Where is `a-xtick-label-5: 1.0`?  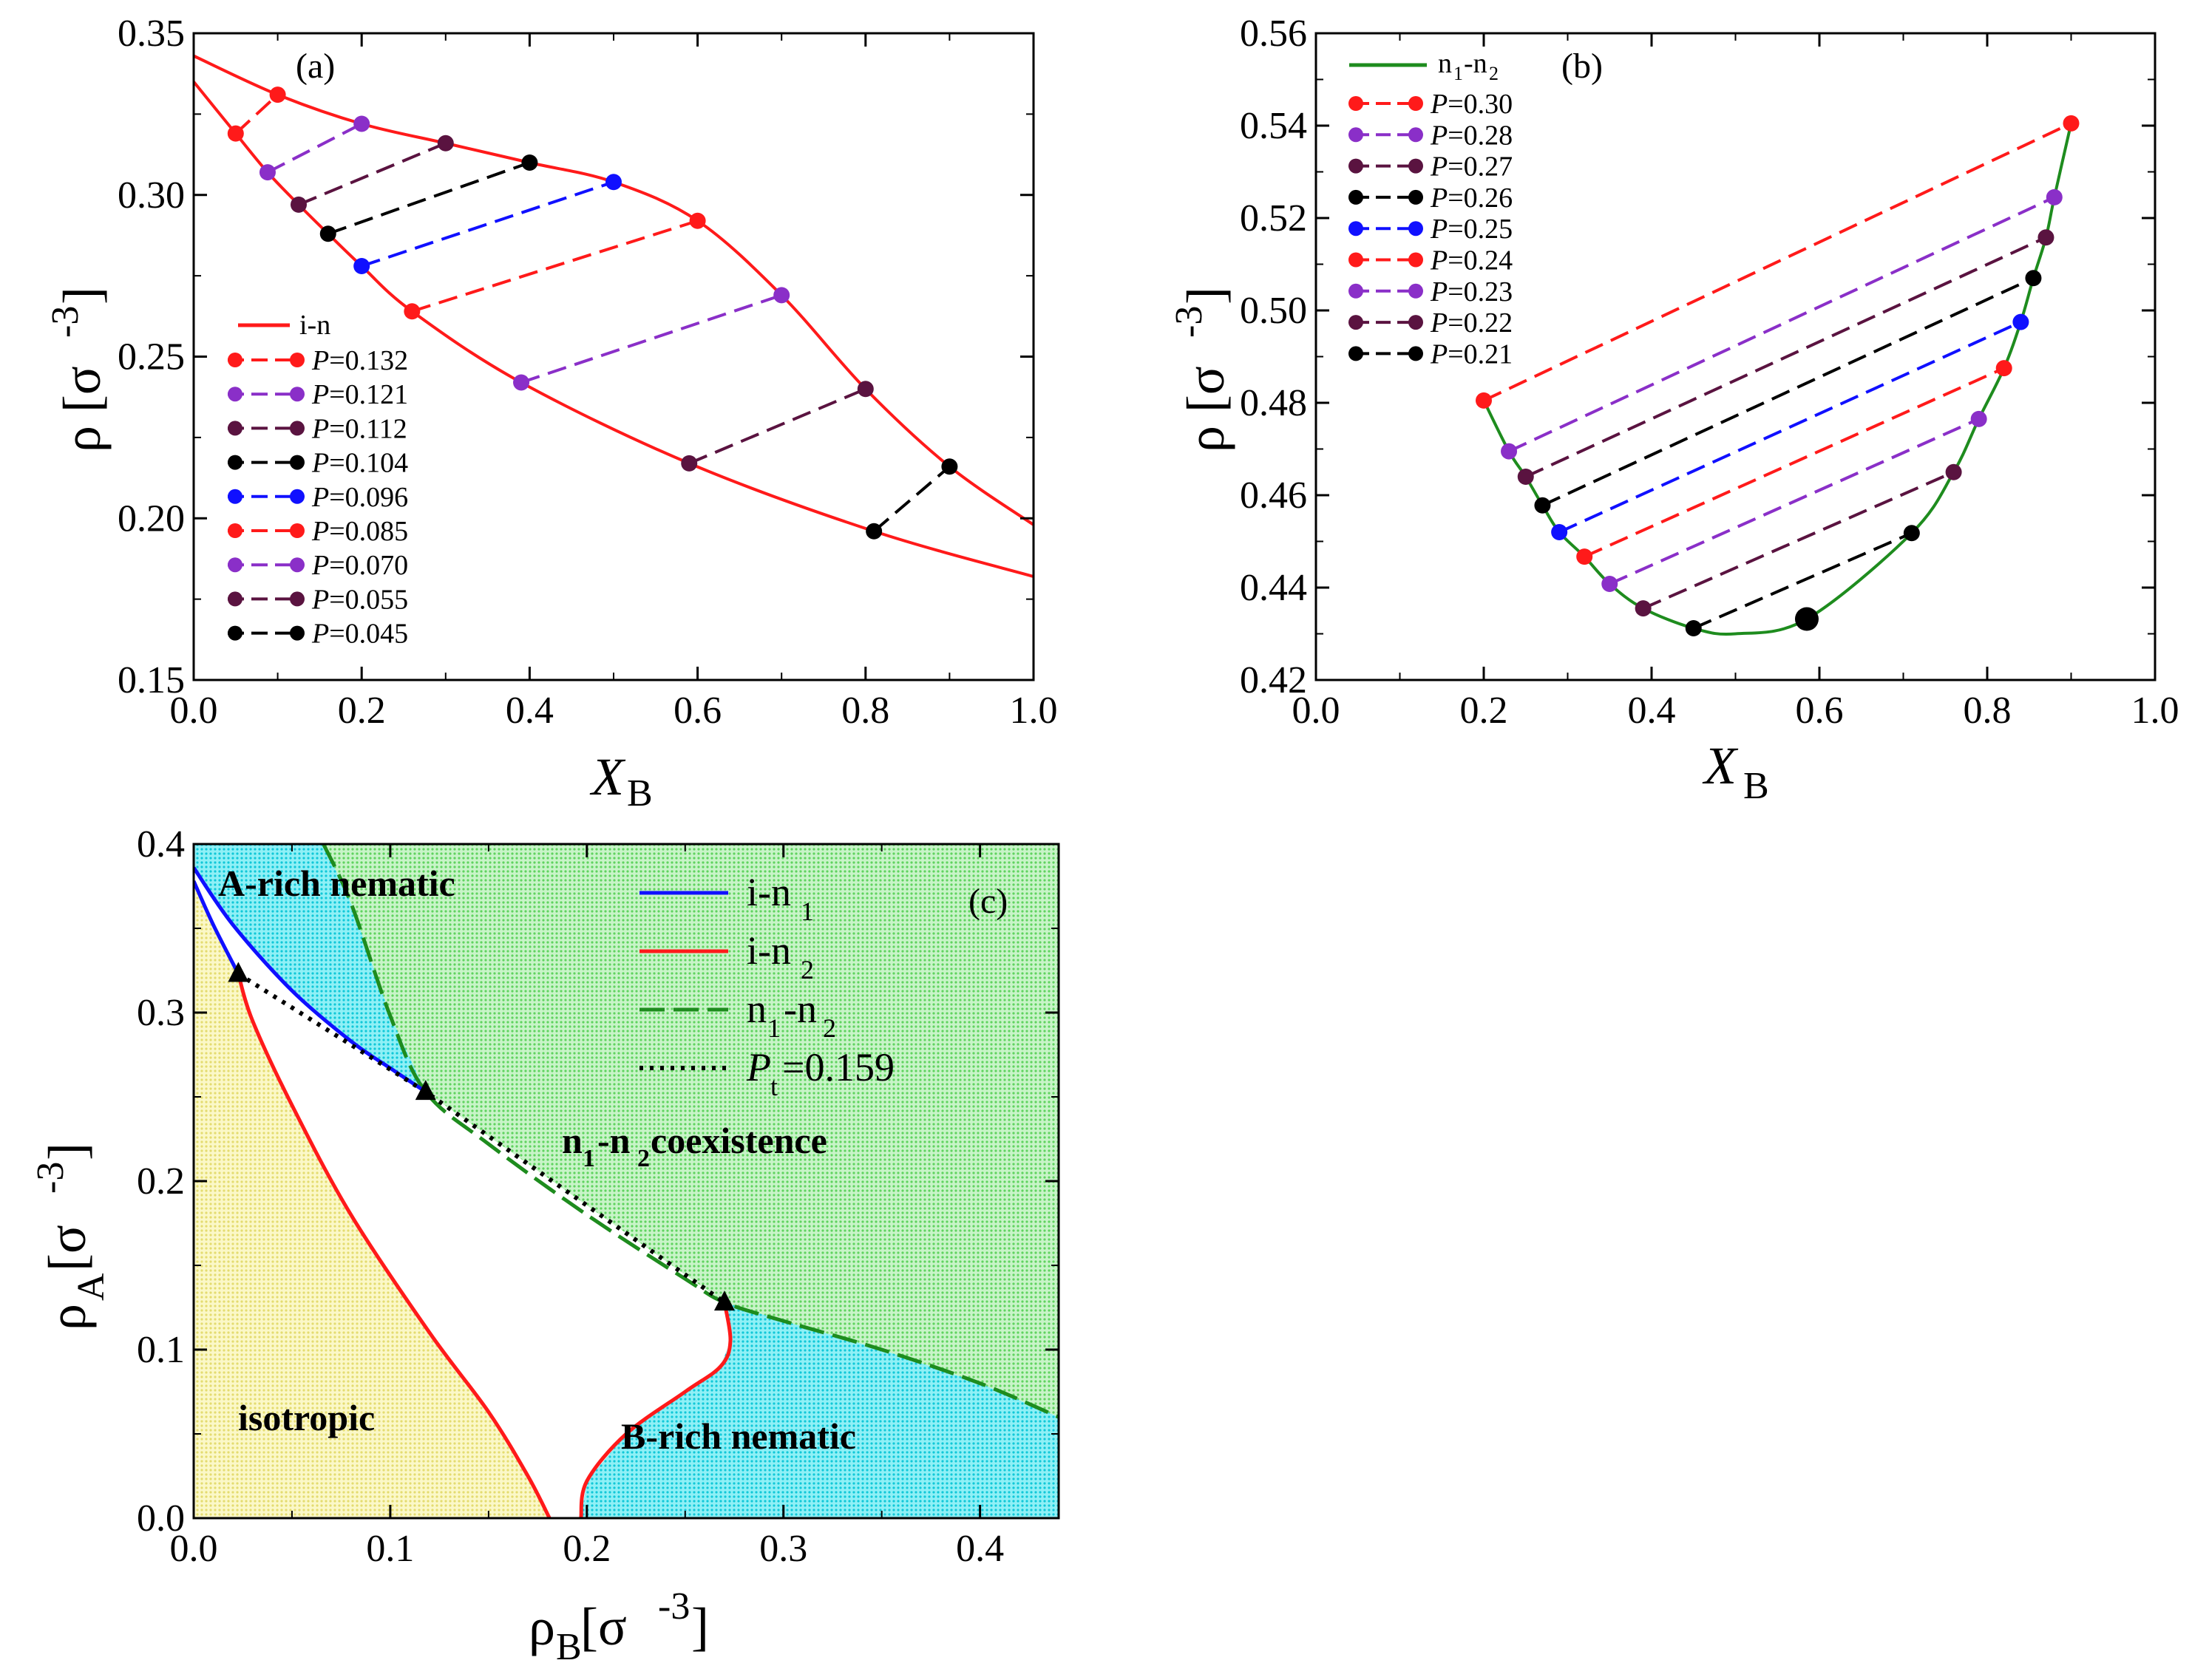
a-xtick-label-5: 1.0 is located at coordinates (1034, 711).